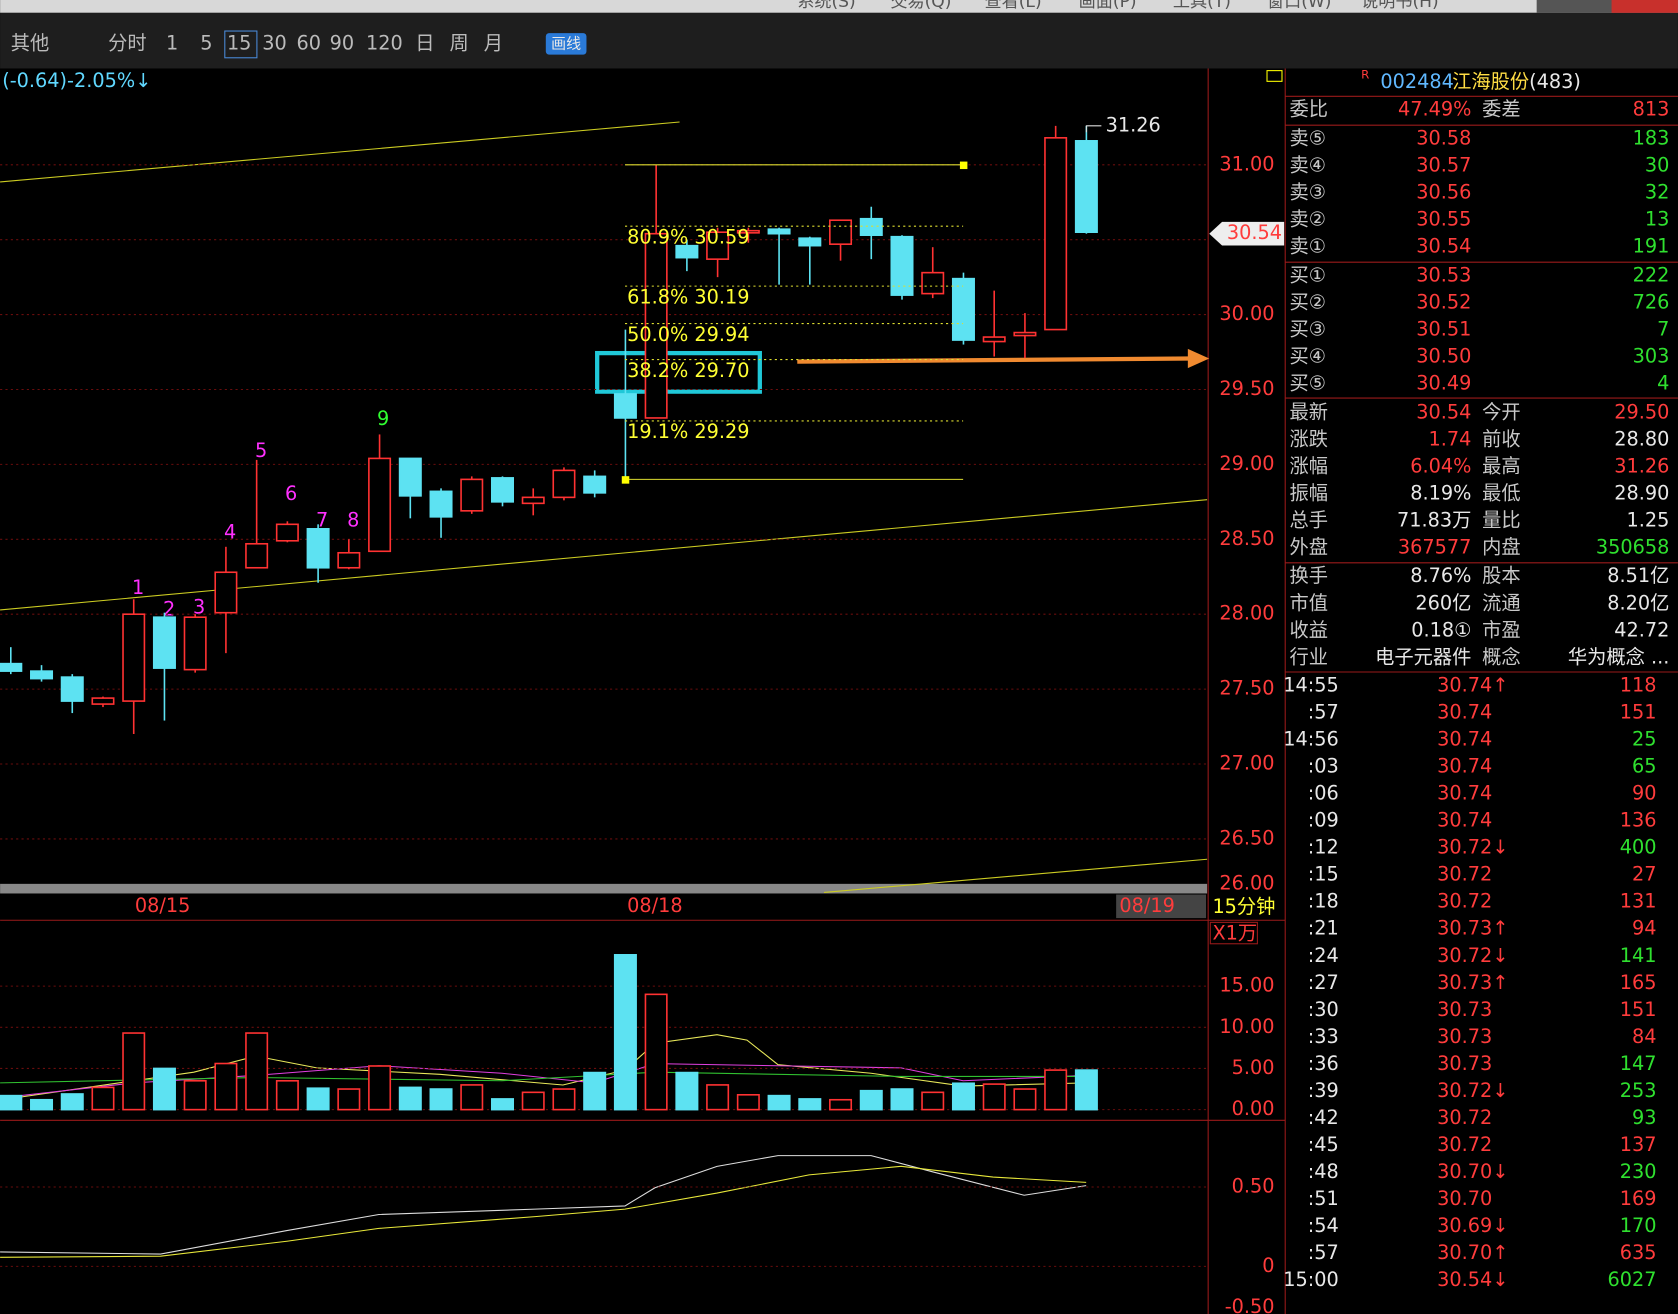 The width and height of the screenshot is (1678, 1314). Describe the element at coordinates (1657, 219) in the screenshot. I see `book-volume: 13` at that location.